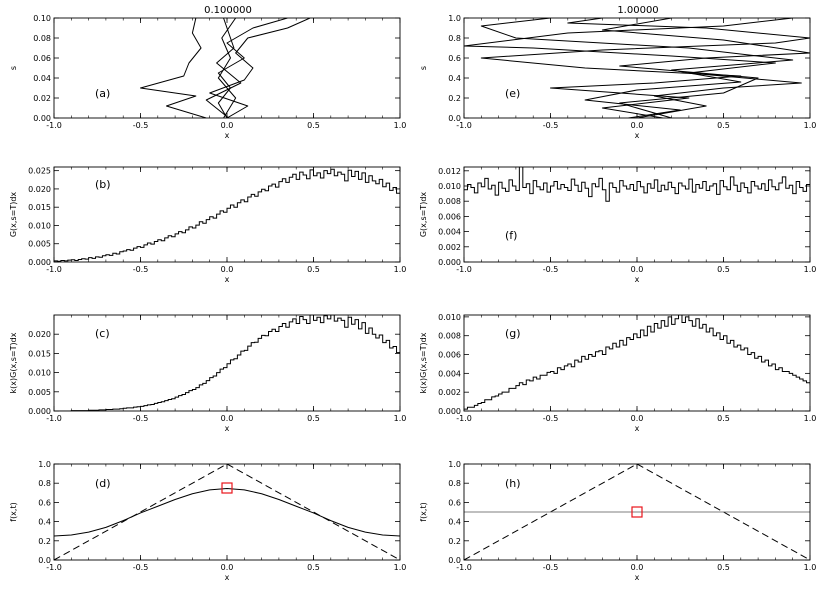  Describe the element at coordinates (551, 269) in the screenshot. I see `x-tick-label: -0.5` at that location.